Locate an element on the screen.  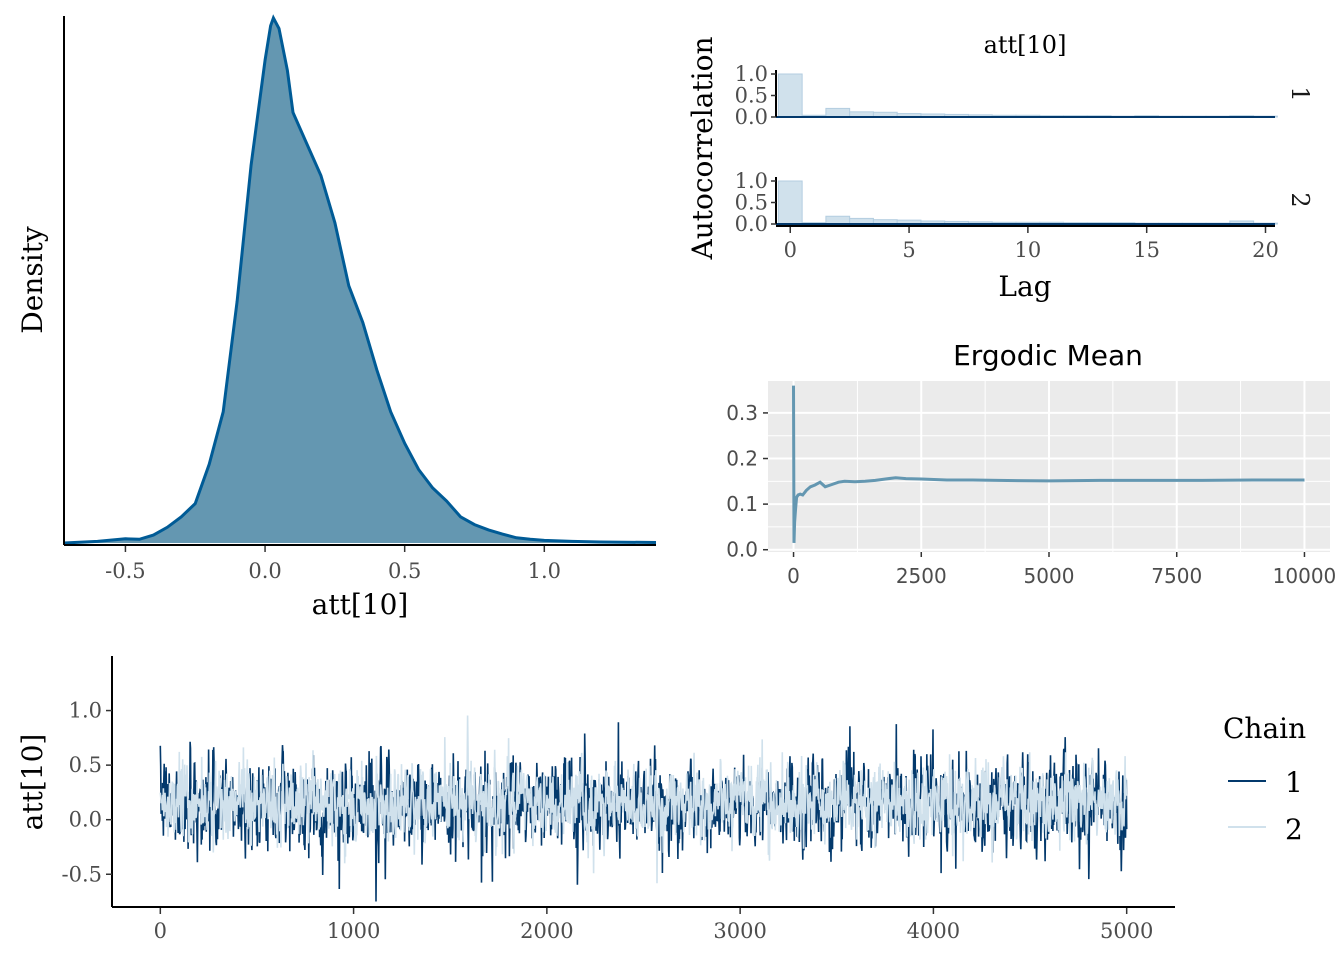
ergodic-x-tick-label: 7500 is located at coordinates (1176, 576).